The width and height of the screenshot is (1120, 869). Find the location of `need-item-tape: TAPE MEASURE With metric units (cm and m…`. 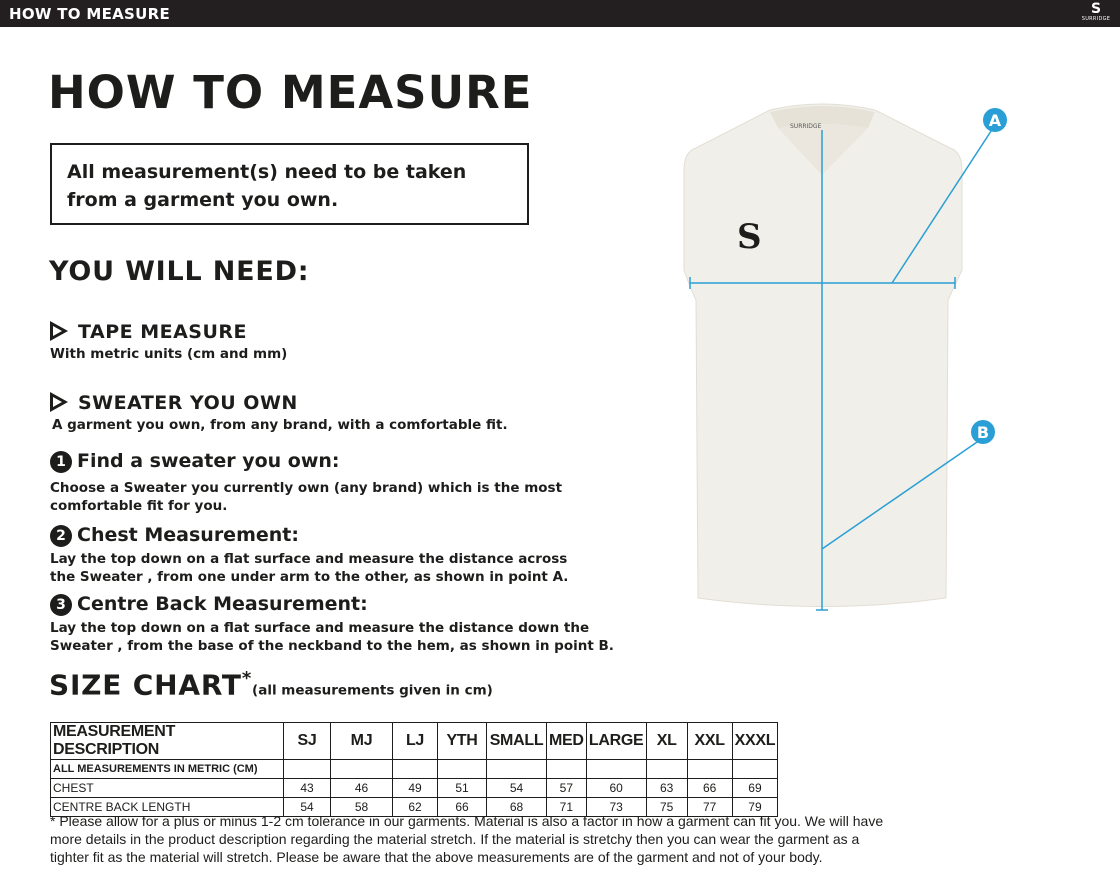

need-item-tape: TAPE MEASURE With metric units (cm and m… is located at coordinates (169, 341).